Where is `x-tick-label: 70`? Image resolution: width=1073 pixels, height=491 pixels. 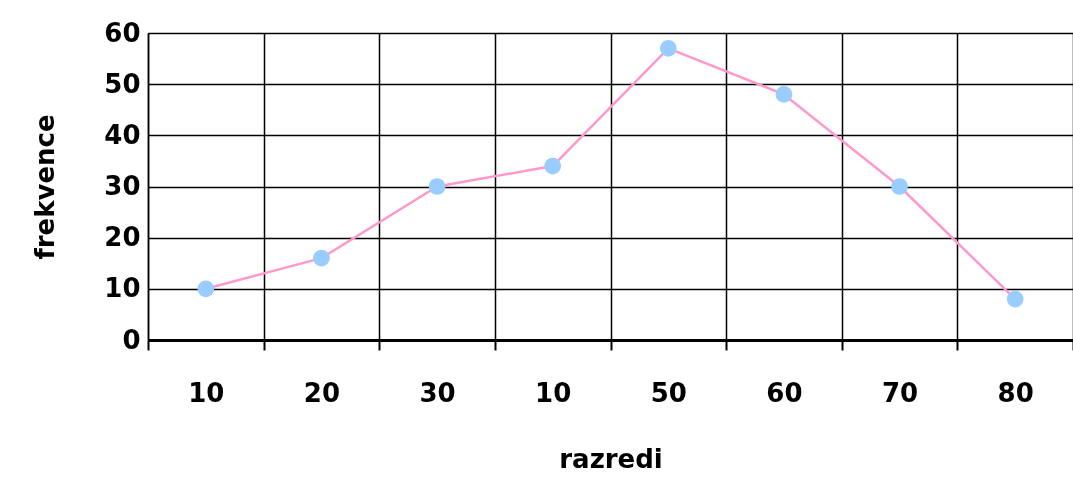
x-tick-label: 70 is located at coordinates (900, 392).